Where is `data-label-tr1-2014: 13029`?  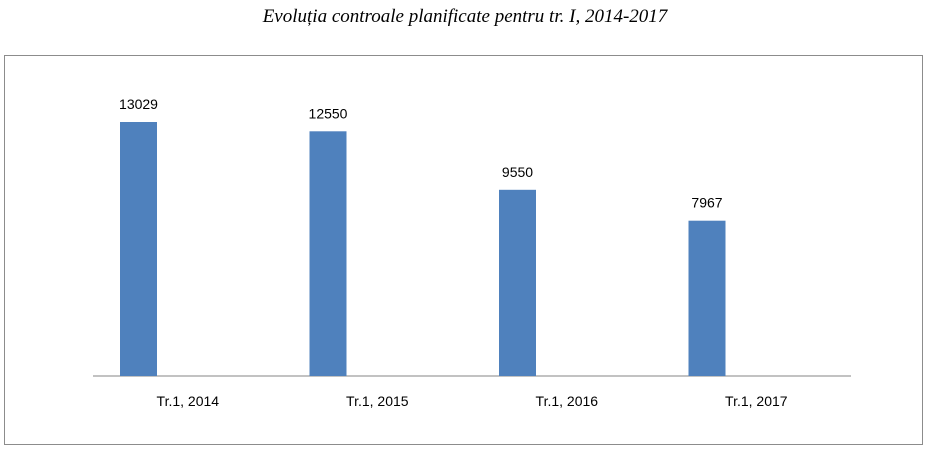 data-label-tr1-2014: 13029 is located at coordinates (138, 104).